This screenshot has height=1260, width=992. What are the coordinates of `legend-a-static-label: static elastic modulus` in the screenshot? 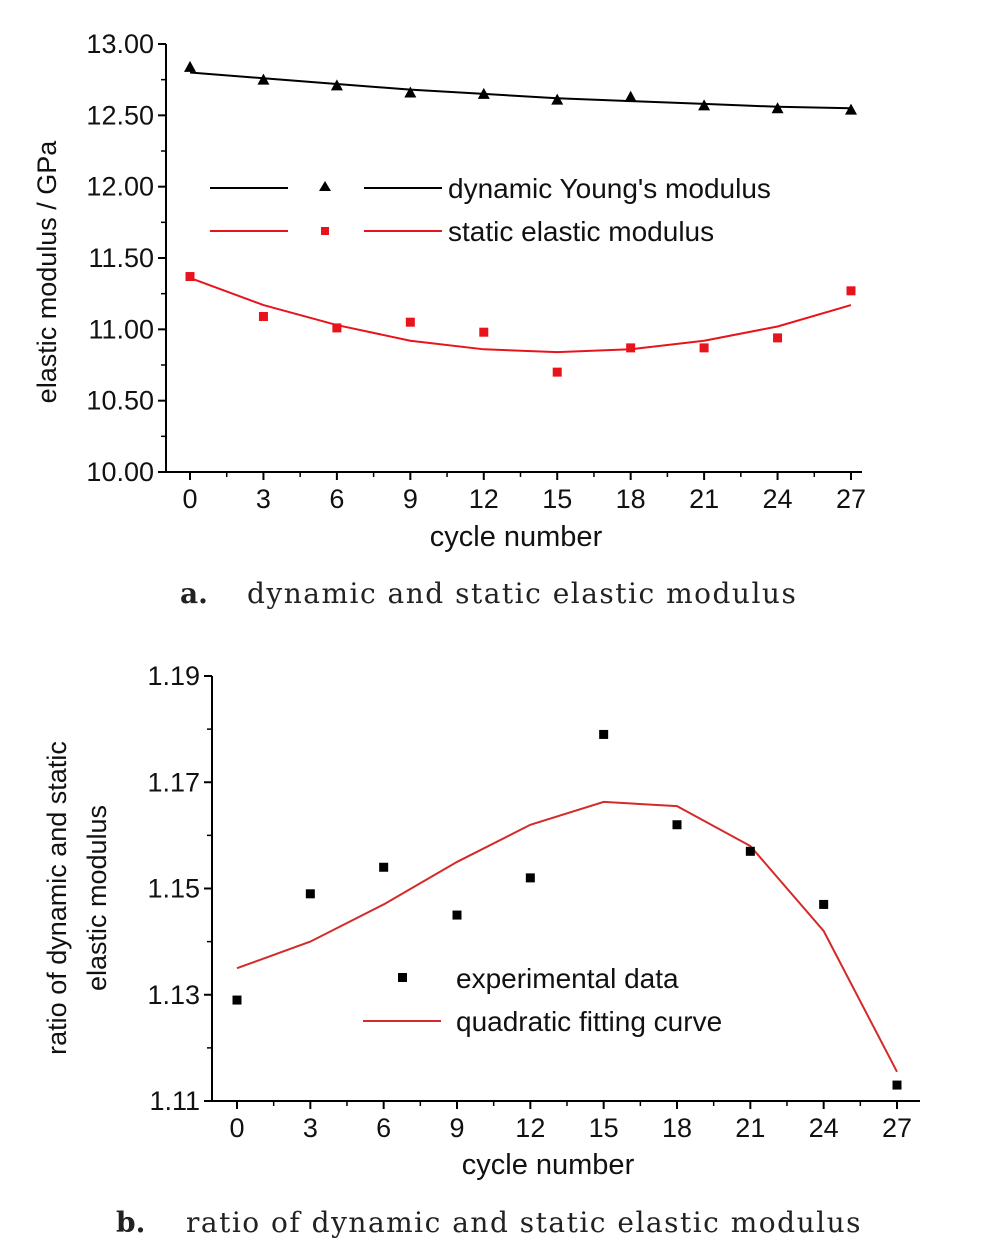 It's located at (581, 231).